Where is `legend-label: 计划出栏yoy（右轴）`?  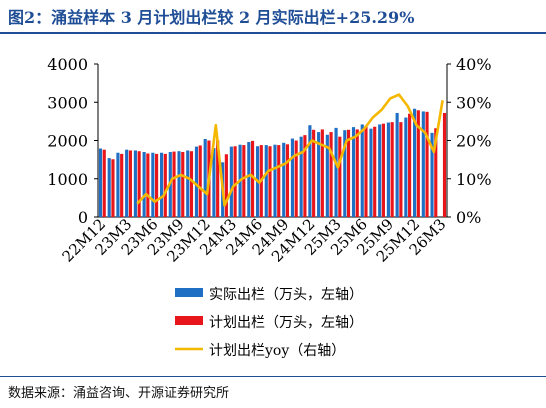
legend-label: 计划出栏yoy（右轴） is located at coordinates (277, 351).